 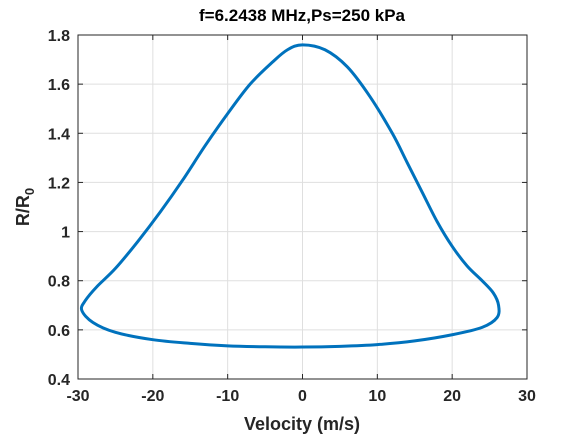 I want to click on x-tick-label: 0, so click(x=302, y=396).